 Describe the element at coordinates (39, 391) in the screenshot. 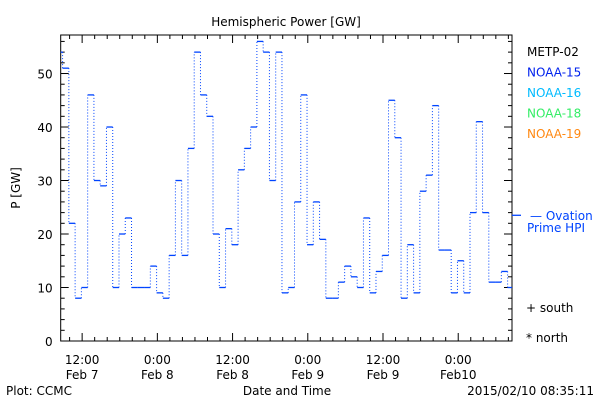

I see `footer-plot-credit: Plot: CCMC` at that location.